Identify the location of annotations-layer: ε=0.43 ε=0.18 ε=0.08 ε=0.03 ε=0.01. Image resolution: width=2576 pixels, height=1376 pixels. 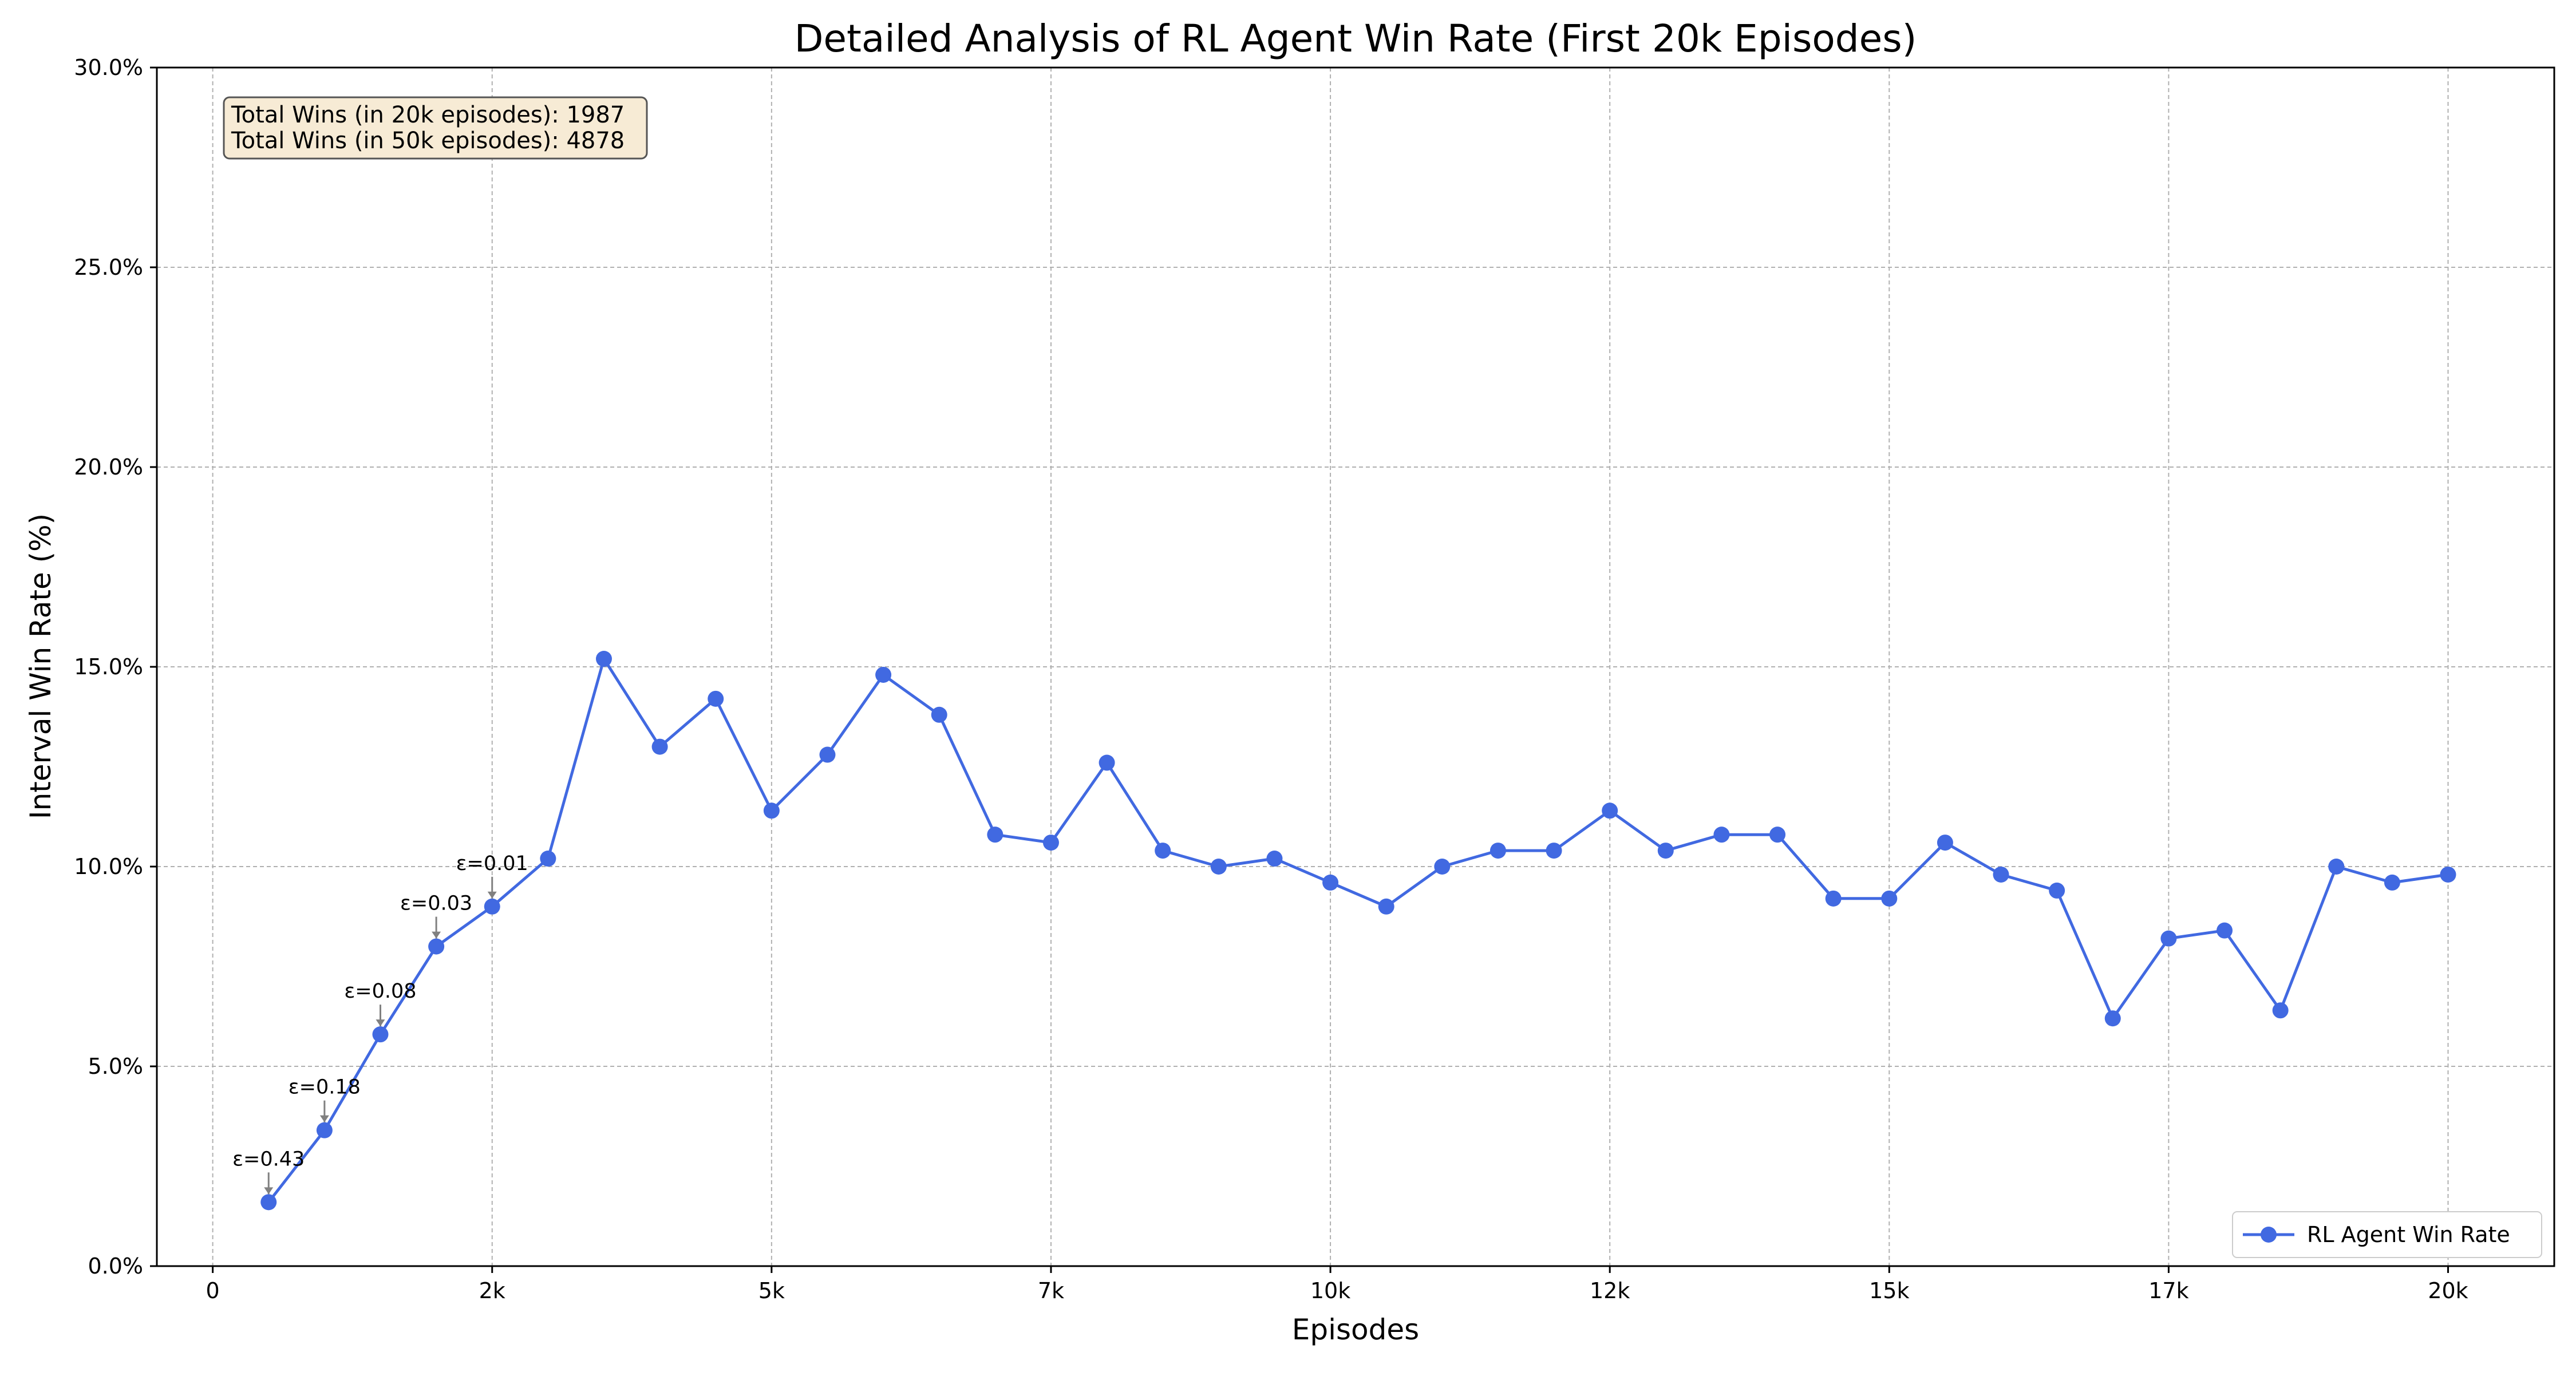
(380, 1024).